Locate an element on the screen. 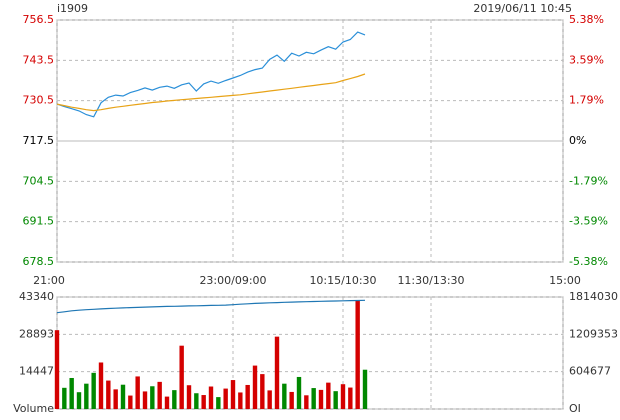  y2-tick-label: 1209353 is located at coordinates (593, 333).